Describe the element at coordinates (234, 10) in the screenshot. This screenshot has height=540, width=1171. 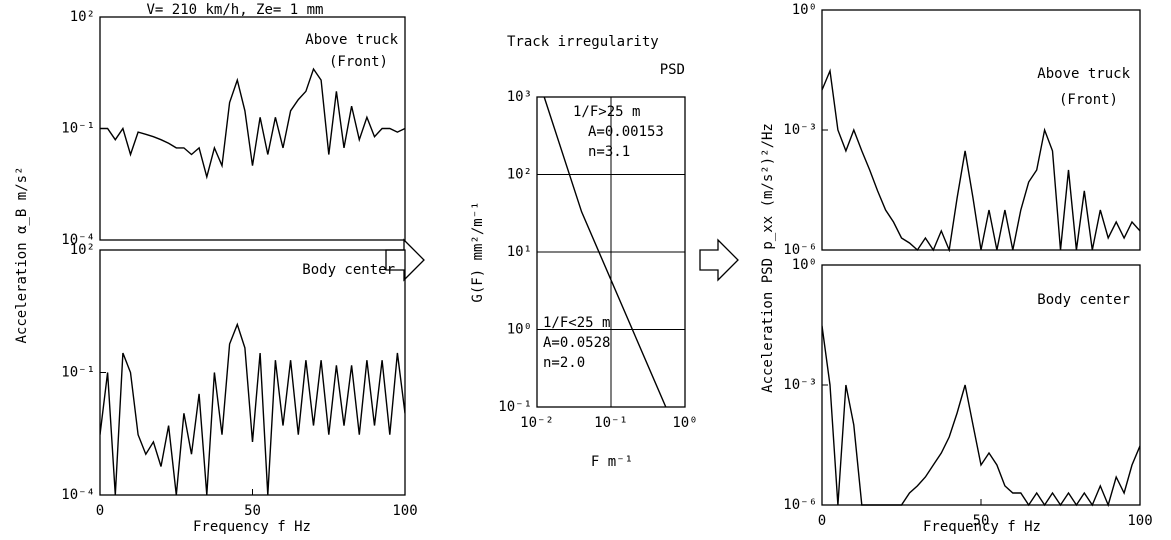
I see `title: V= 210 km/h, Ze= 1 mm` at that location.